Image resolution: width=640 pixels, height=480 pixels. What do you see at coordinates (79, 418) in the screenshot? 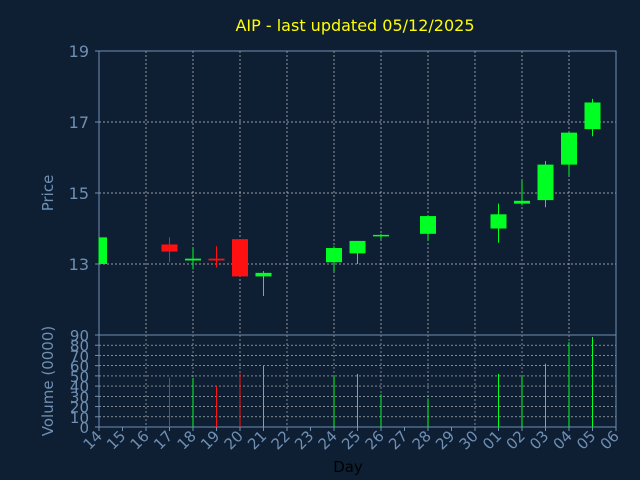
I see `volume-tick-label: 10` at bounding box center [79, 418].